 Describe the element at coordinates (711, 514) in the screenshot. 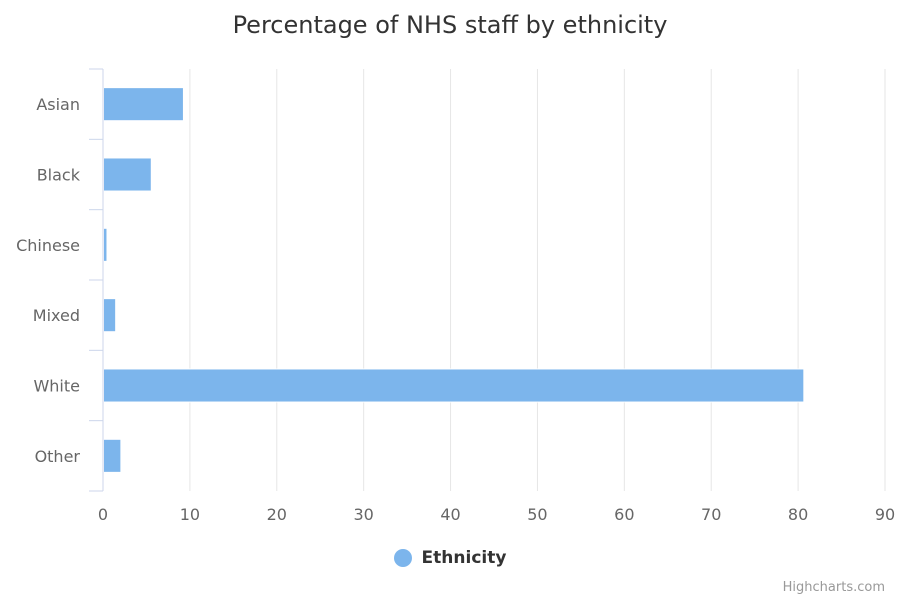

I see `x-tick-label: 70` at that location.